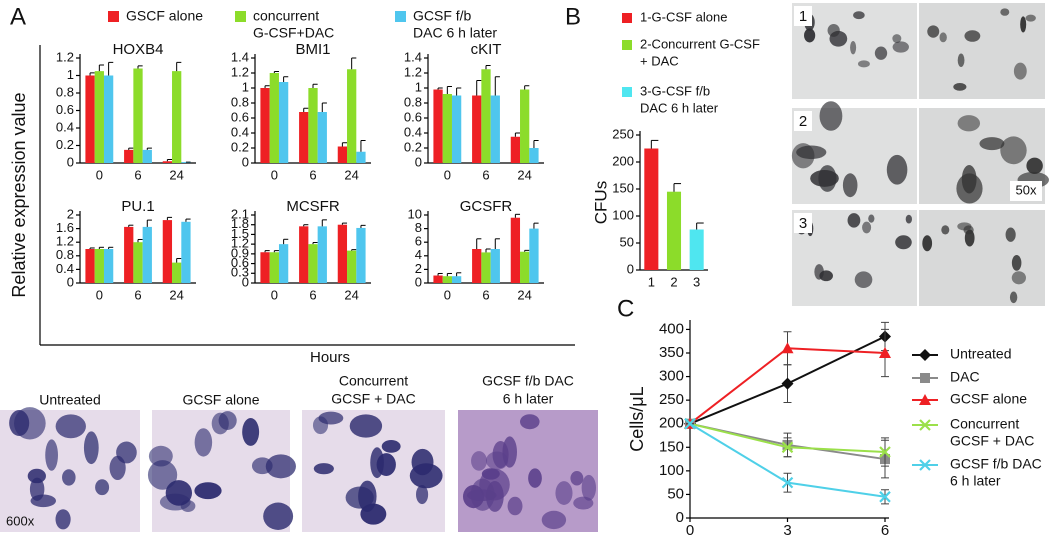  I want to click on legend-label: + DAC, so click(659, 60).